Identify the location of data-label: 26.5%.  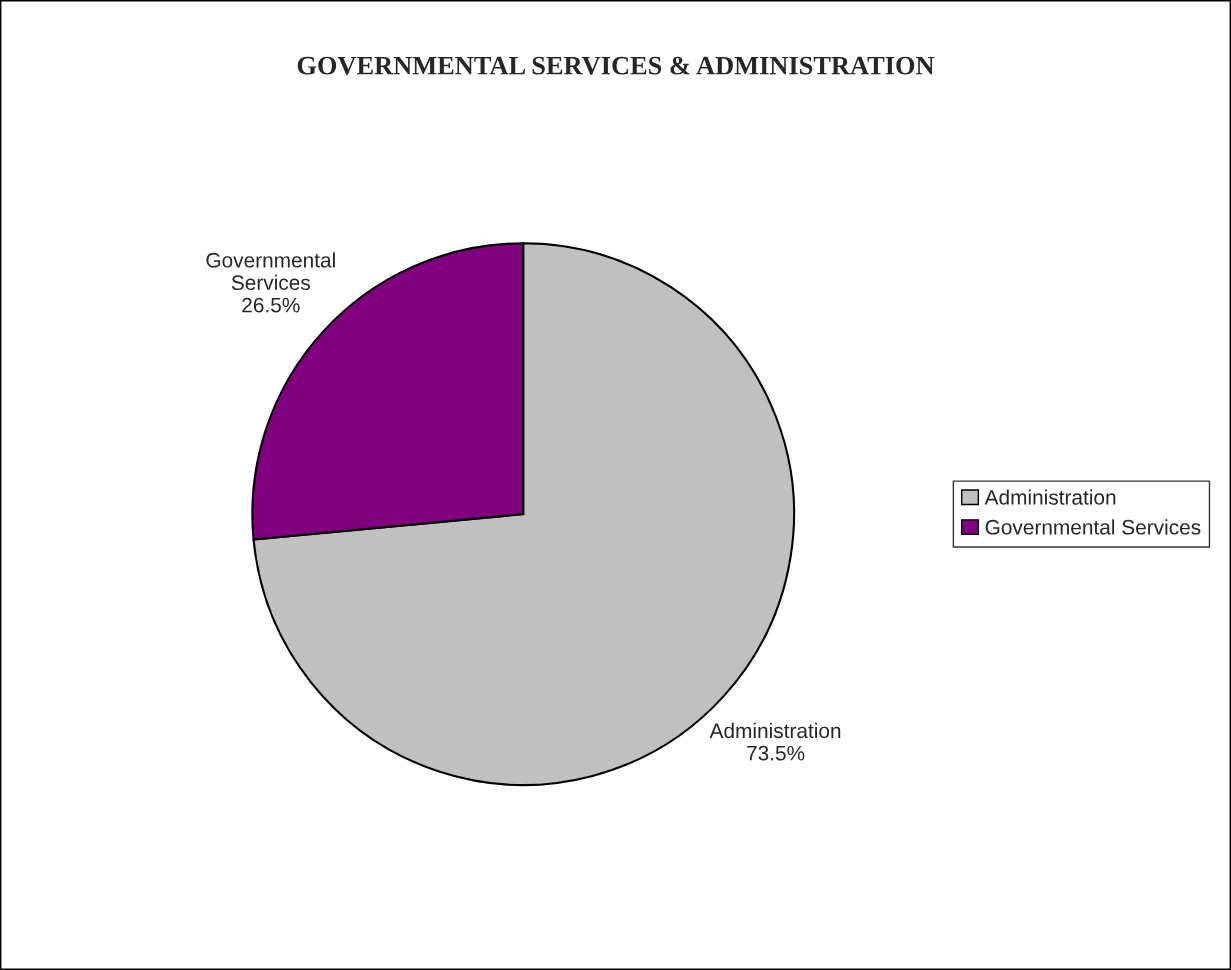
(271, 305).